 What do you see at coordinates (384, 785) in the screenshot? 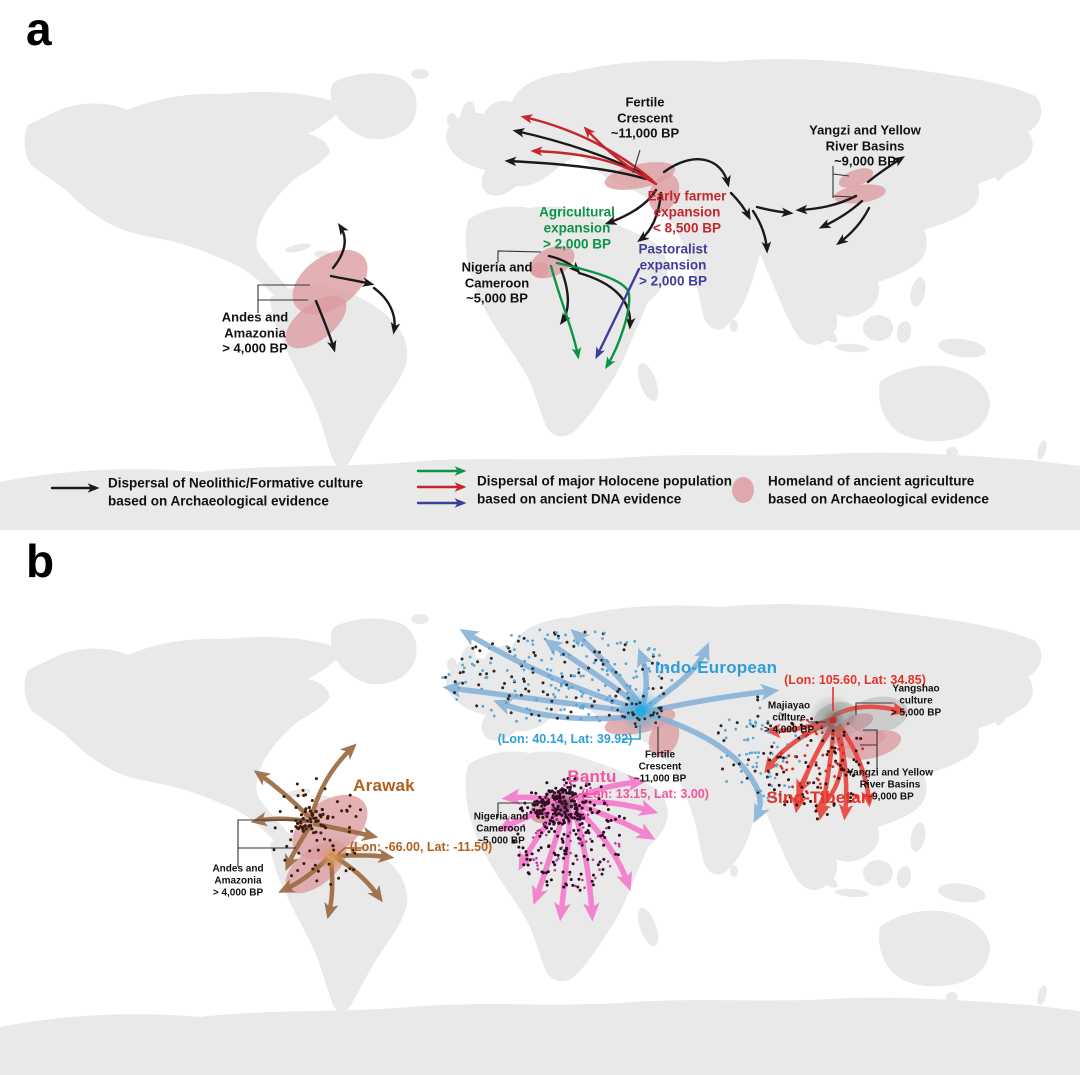
I see `label-arawak: Arawak` at bounding box center [384, 785].